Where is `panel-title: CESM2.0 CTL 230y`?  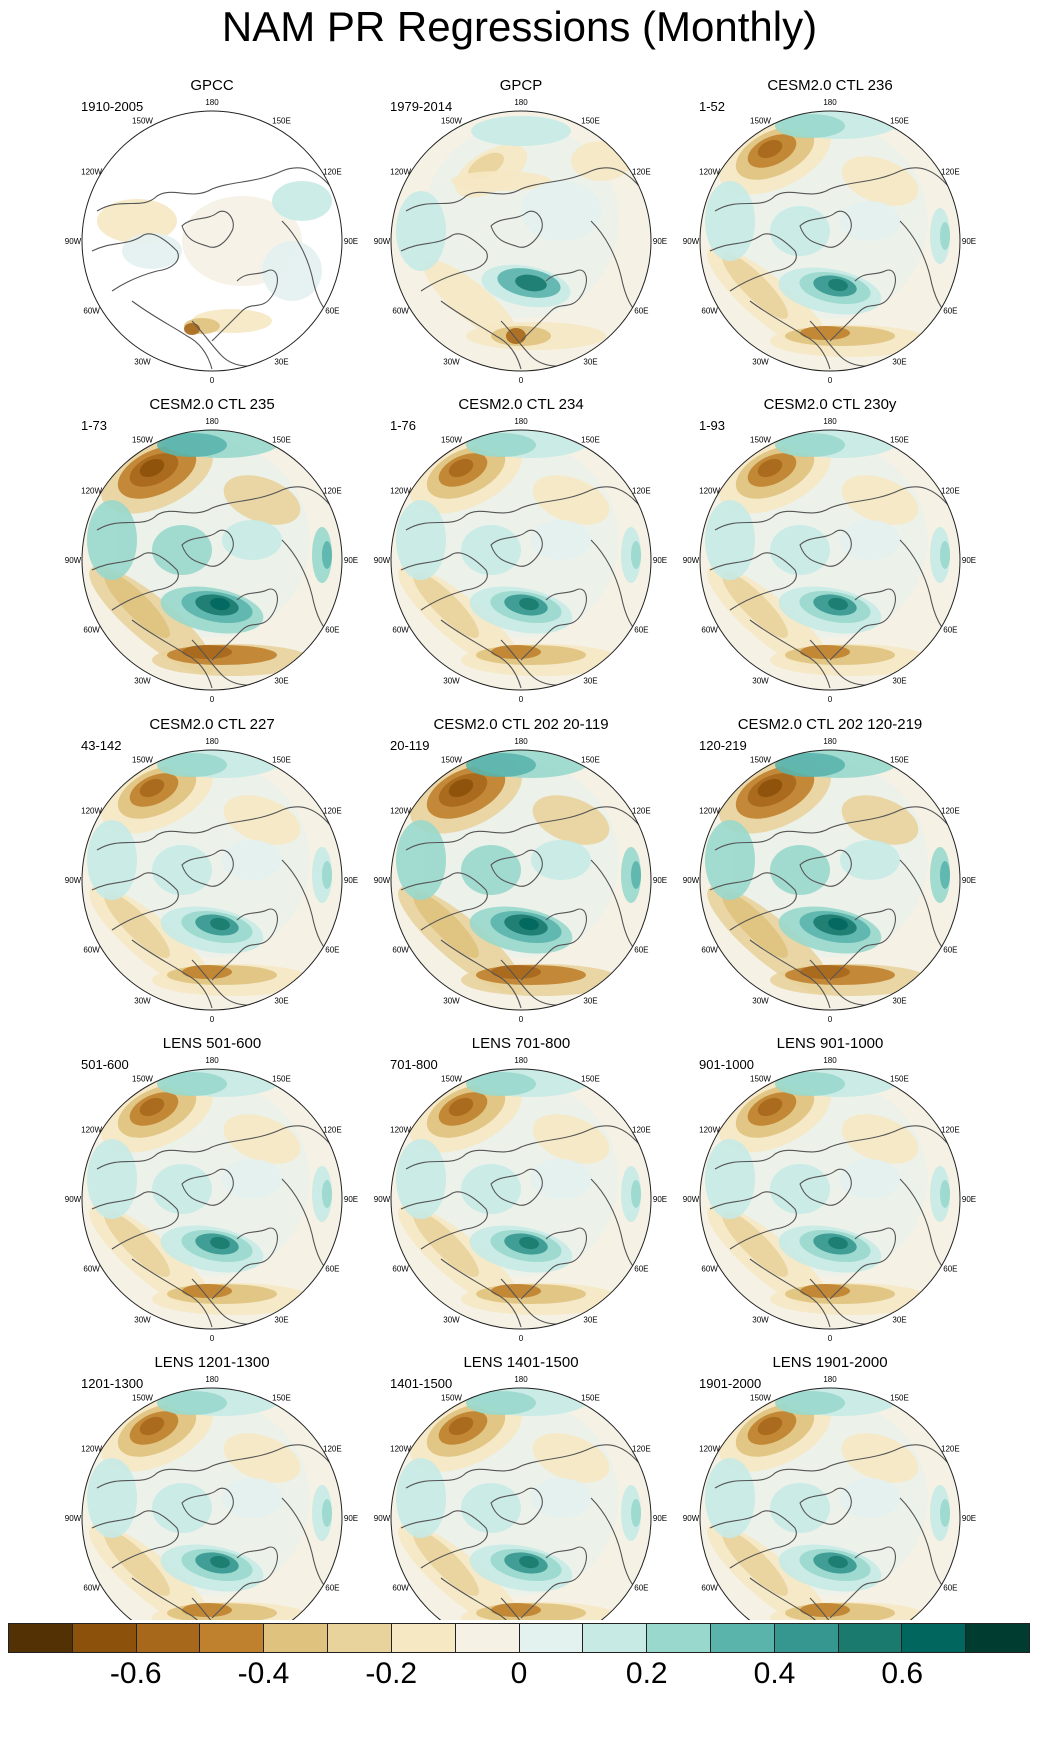
panel-title: CESM2.0 CTL 230y is located at coordinates (830, 404).